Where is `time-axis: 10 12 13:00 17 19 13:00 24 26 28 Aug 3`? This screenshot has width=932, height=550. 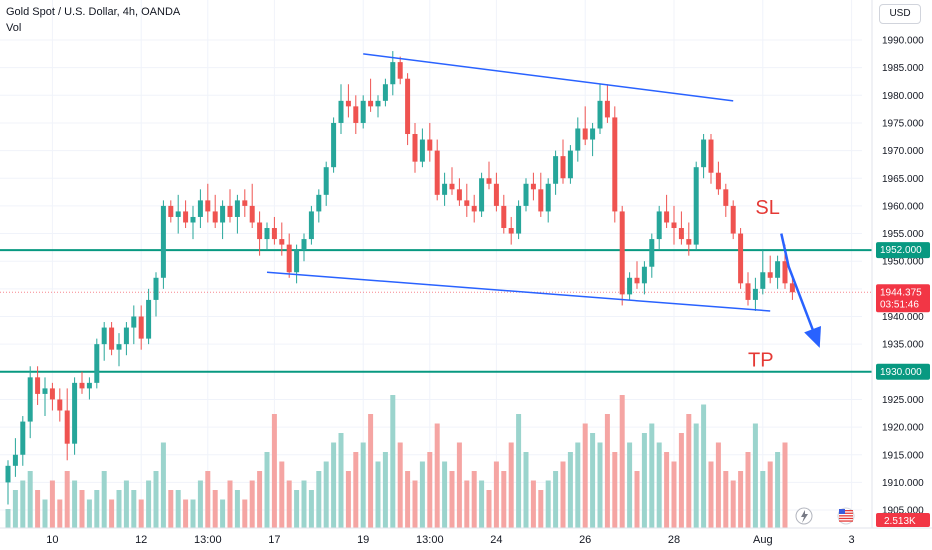 time-axis: 10 12 13:00 17 19 13:00 24 26 28 Aug 3 is located at coordinates (466, 538).